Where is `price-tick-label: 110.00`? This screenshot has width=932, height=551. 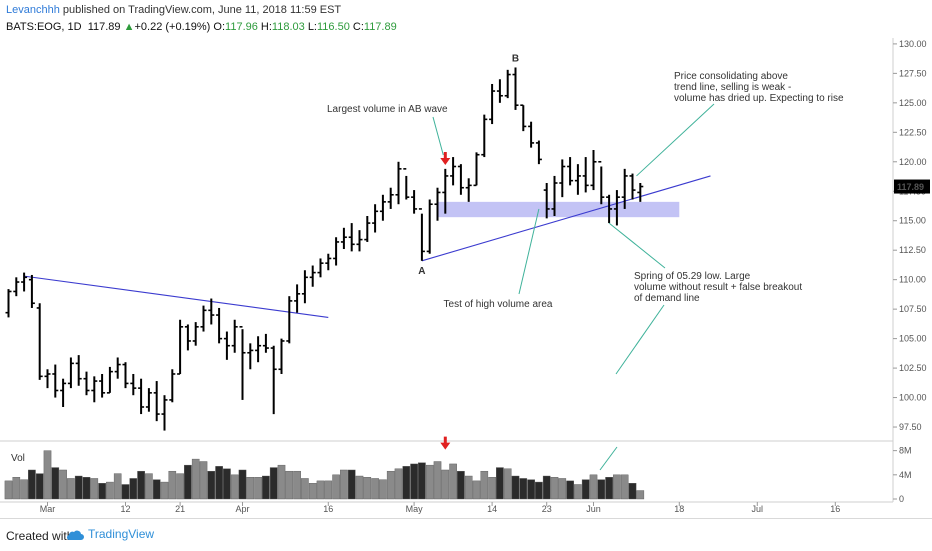 price-tick-label: 110.00 is located at coordinates (912, 280).